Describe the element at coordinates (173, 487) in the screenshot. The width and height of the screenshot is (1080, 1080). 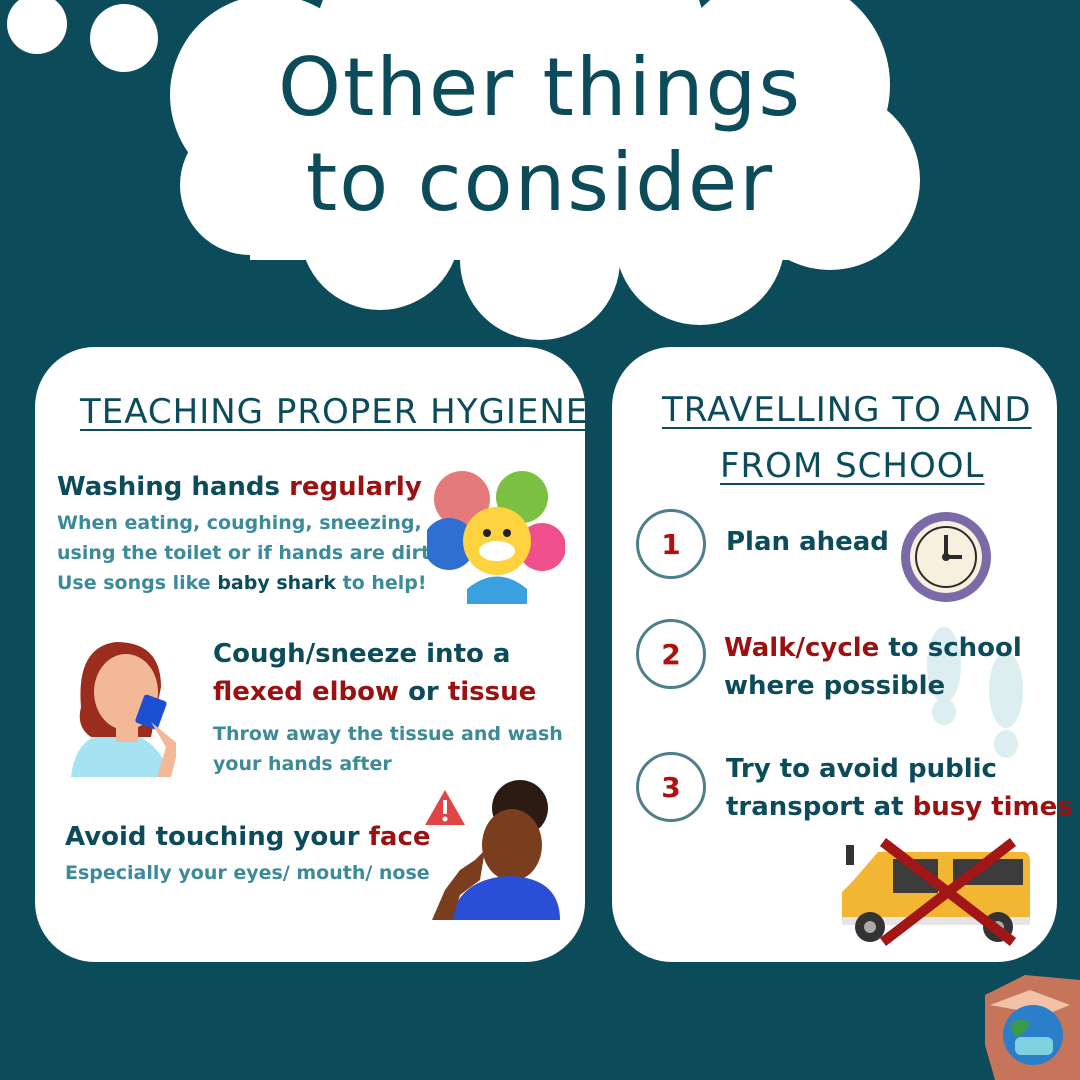
I see `wash-heading: Washing hands` at that location.